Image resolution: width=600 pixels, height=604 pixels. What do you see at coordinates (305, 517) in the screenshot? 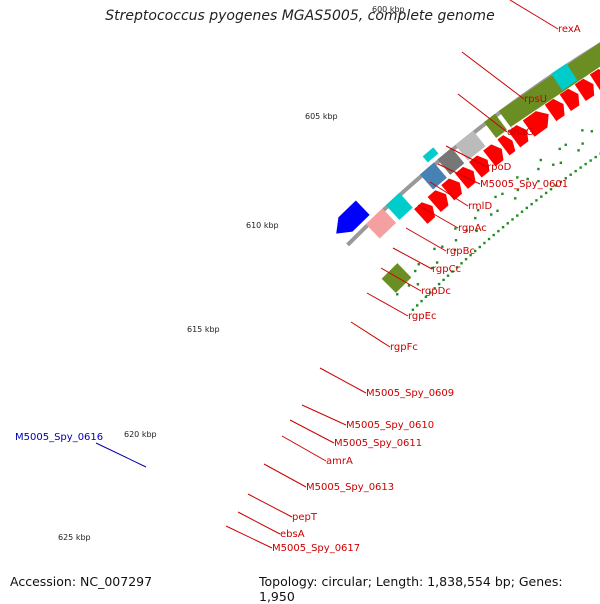
I see `gene-label: pepT` at bounding box center [305, 517].